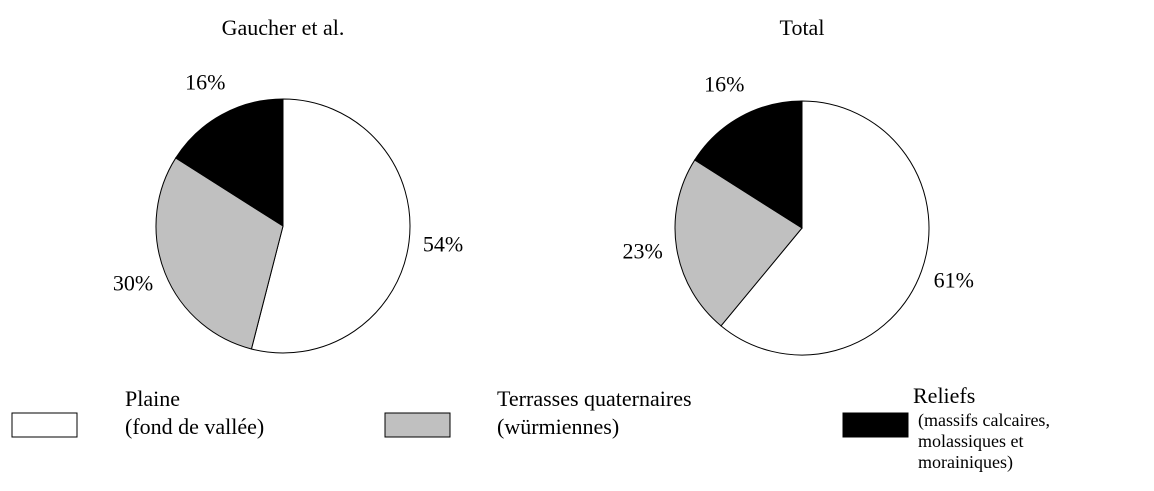 Image resolution: width=1154 pixels, height=491 pixels. What do you see at coordinates (133, 282) in the screenshot?
I see `slice-label: 30%` at bounding box center [133, 282].